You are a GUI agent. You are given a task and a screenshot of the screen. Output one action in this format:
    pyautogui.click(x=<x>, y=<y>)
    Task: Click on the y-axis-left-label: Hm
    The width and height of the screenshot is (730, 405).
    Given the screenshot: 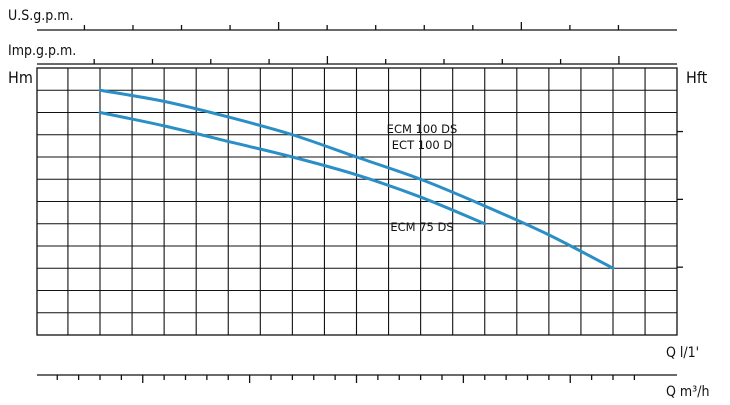 What is the action you would take?
    pyautogui.click(x=20, y=77)
    